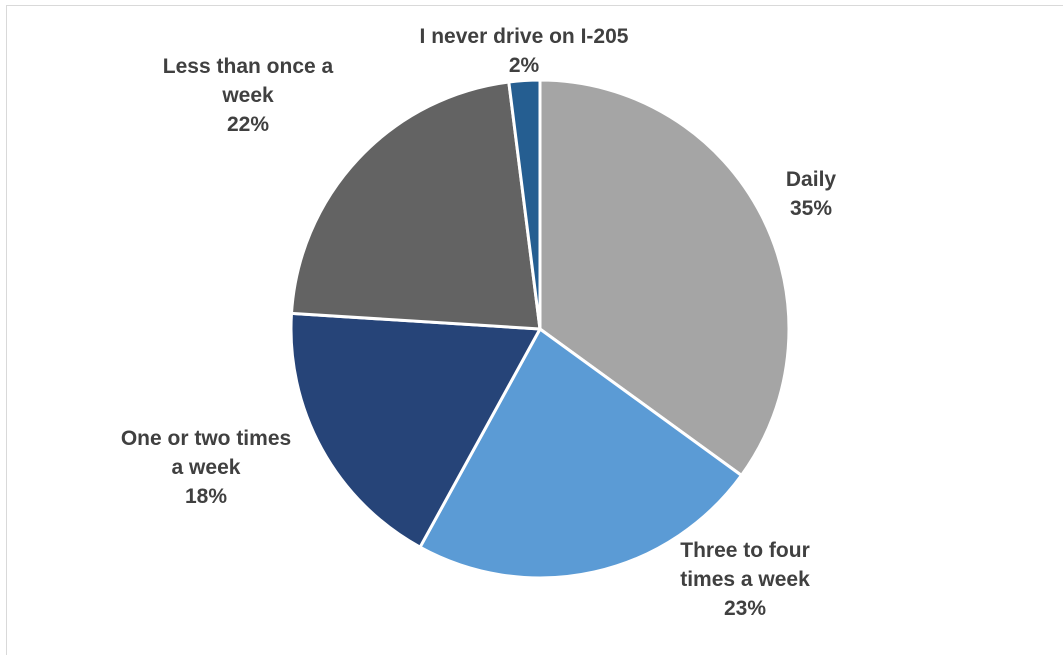 This screenshot has width=1063, height=655. I want to click on slice-percent-label: 23%, so click(745, 608).